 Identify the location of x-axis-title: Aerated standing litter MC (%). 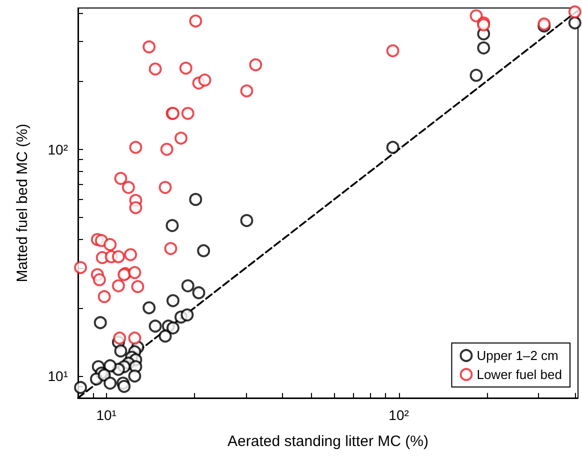
(328, 441).